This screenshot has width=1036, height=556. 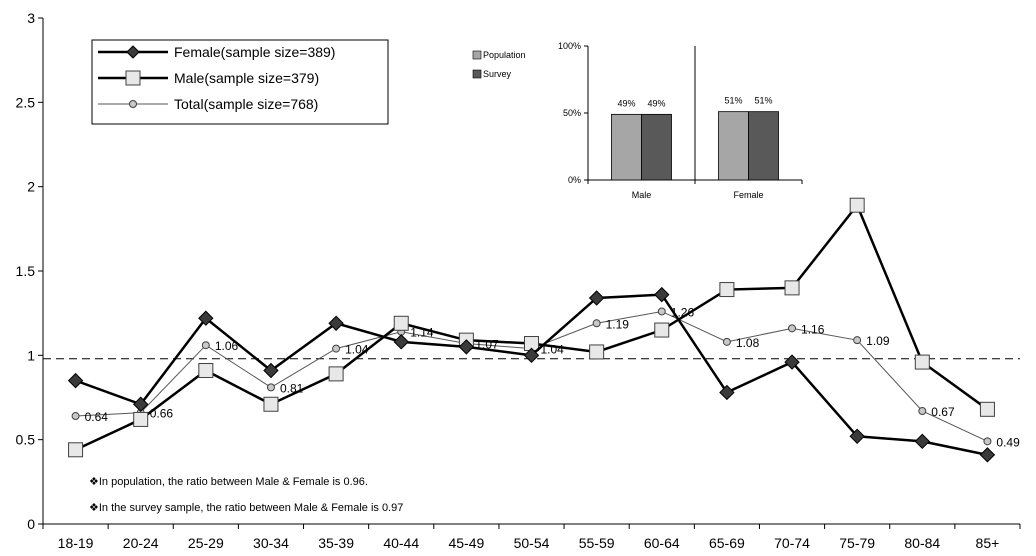 What do you see at coordinates (572, 113) in the screenshot?
I see `inset-y-tick-label: 50%` at bounding box center [572, 113].